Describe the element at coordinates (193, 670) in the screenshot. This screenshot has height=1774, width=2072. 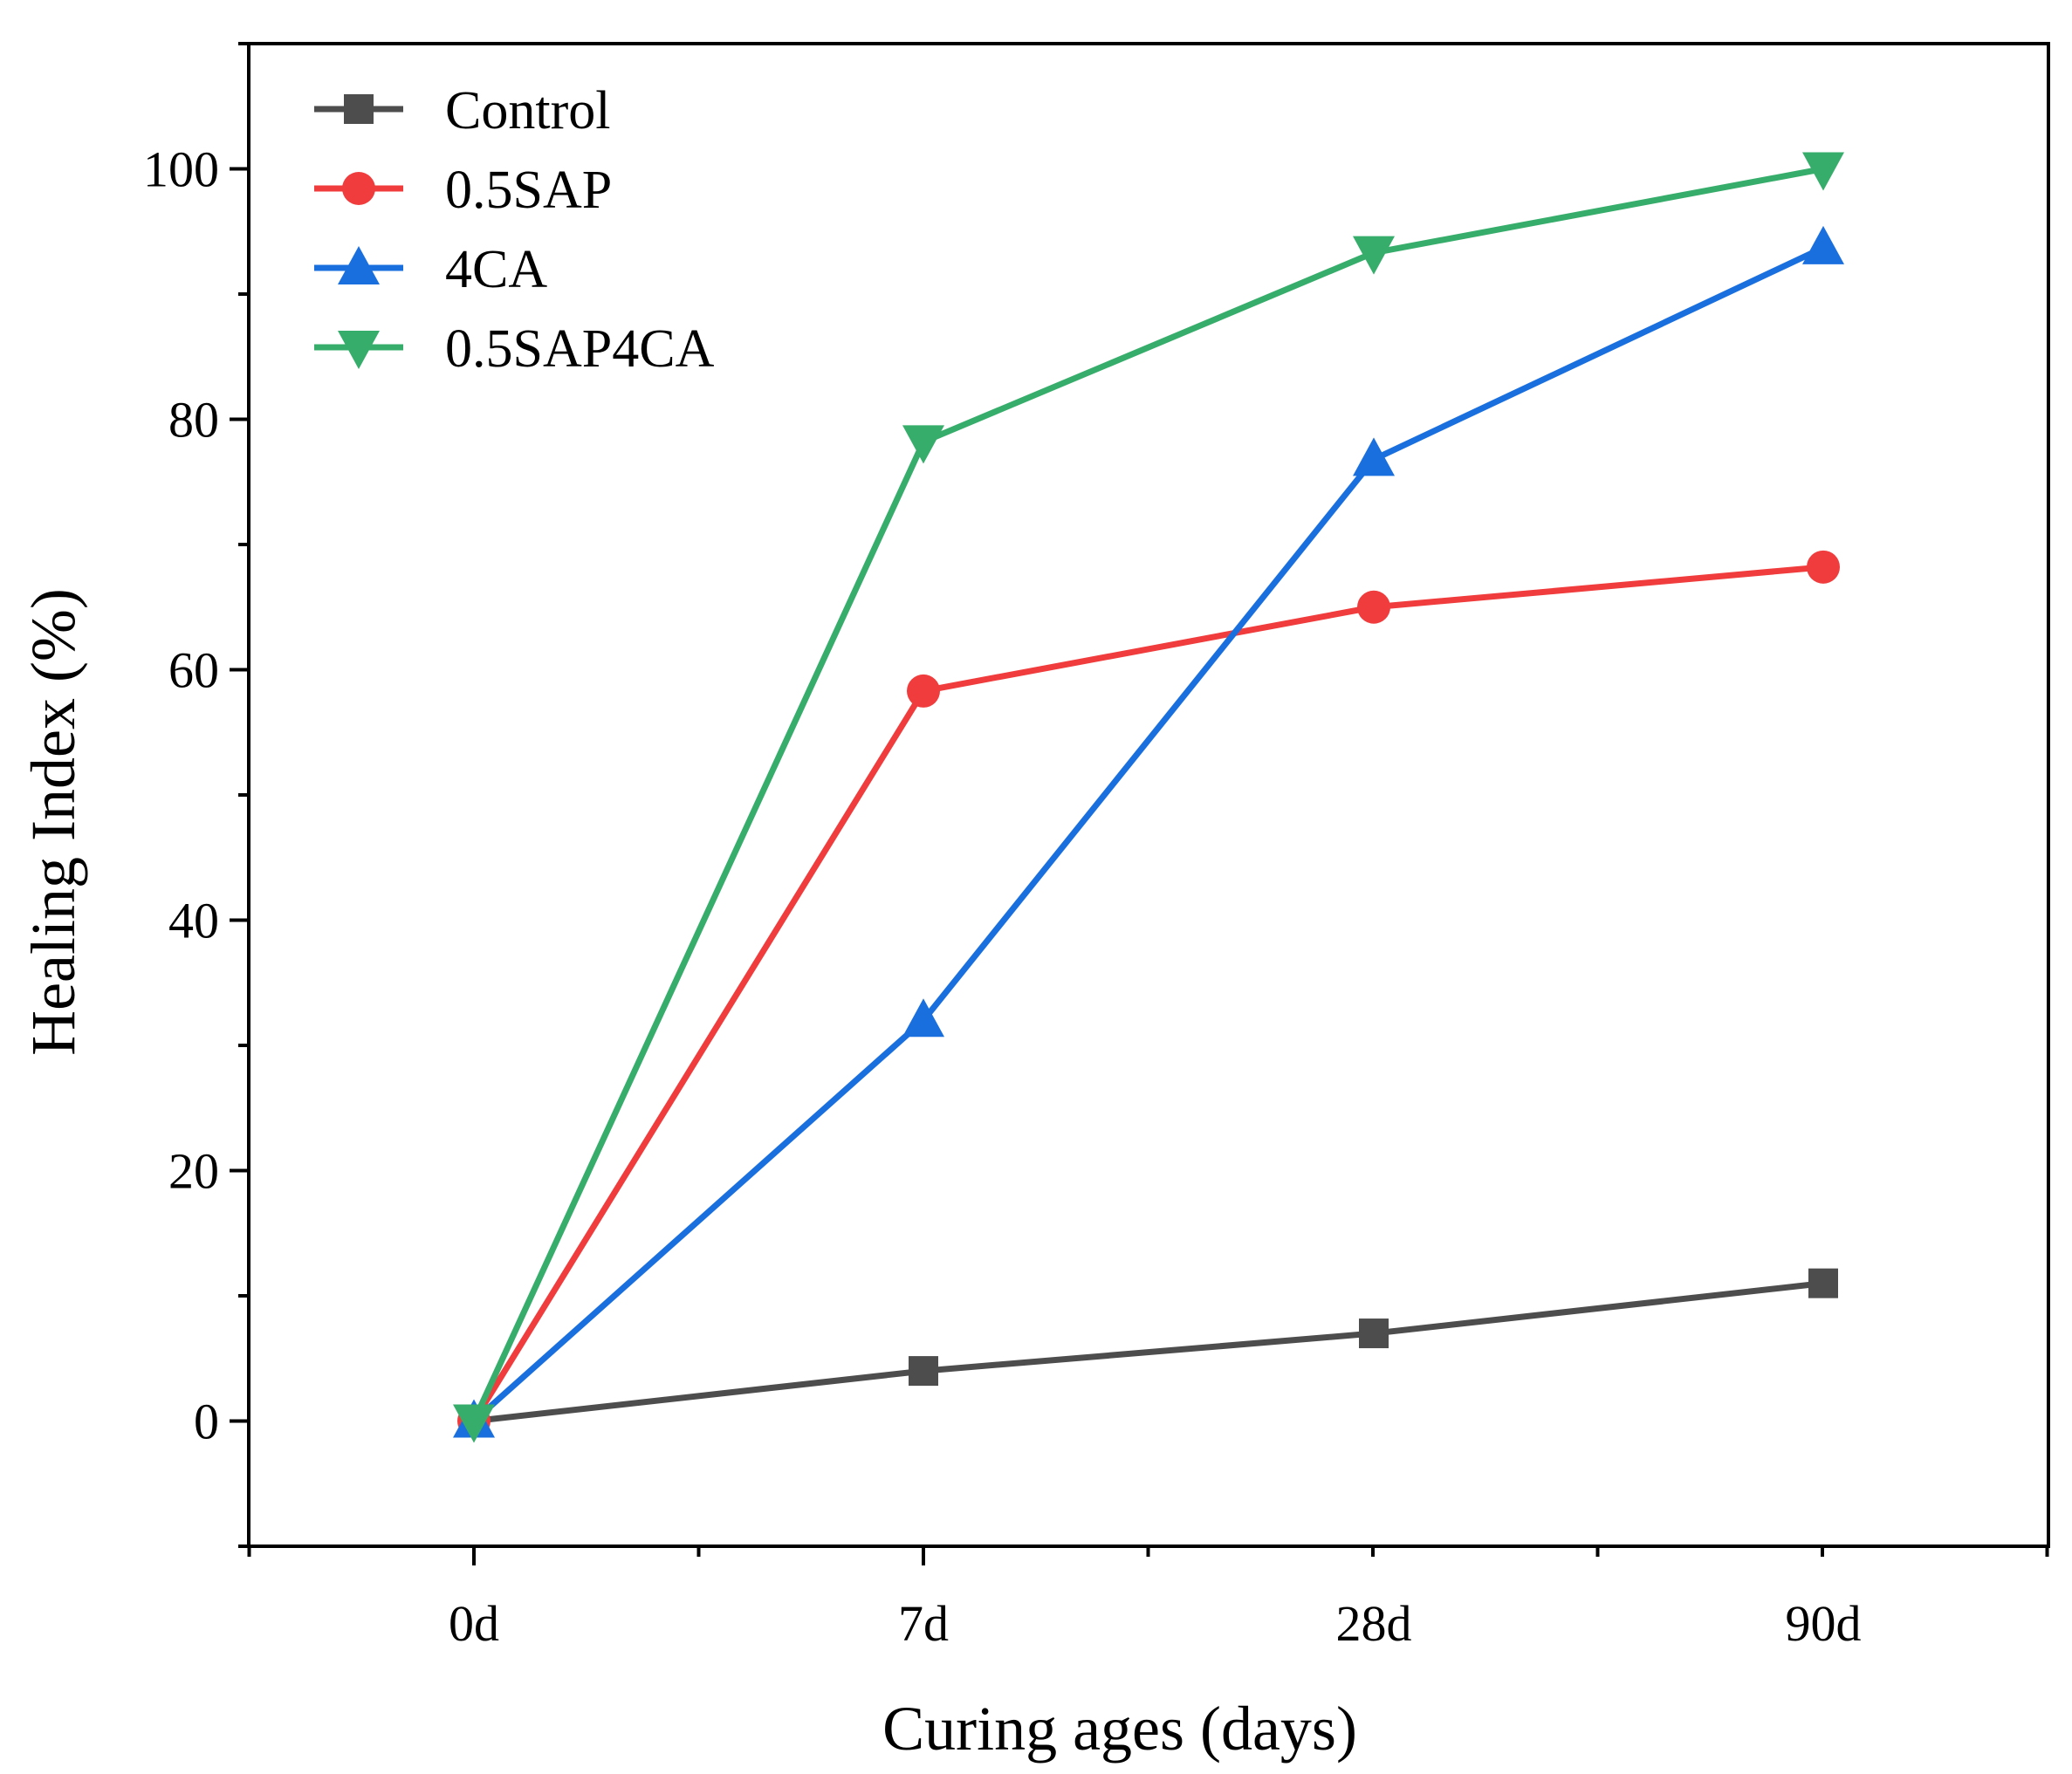
I see `y-tick-label: 60` at that location.